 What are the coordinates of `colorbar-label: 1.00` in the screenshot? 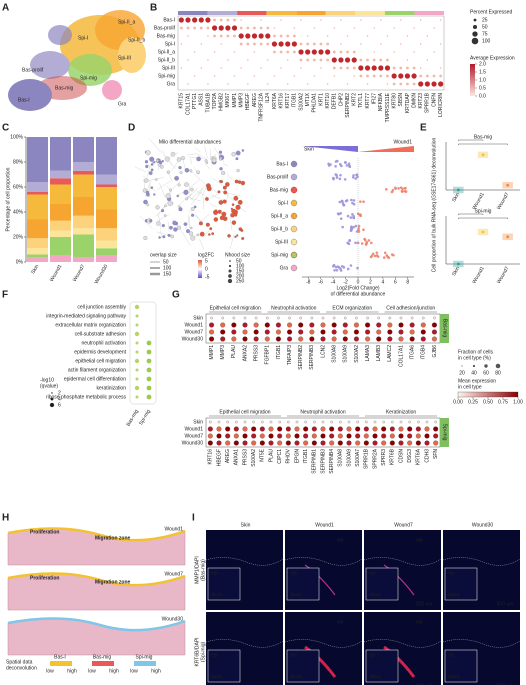 It's located at (518, 402).